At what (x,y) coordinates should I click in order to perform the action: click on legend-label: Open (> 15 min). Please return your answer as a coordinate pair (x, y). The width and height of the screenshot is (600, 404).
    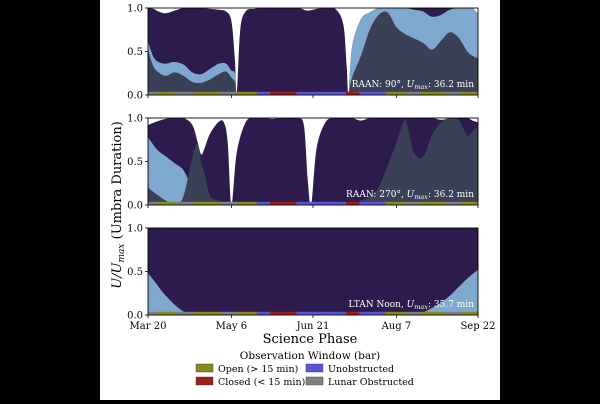
    Looking at the image, I should click on (258, 369).